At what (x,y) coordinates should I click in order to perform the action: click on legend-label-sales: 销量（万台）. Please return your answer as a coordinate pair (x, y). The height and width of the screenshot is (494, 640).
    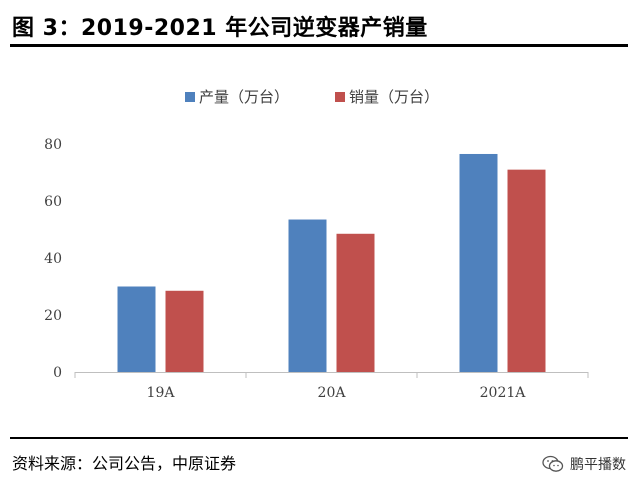
    Looking at the image, I should click on (394, 97).